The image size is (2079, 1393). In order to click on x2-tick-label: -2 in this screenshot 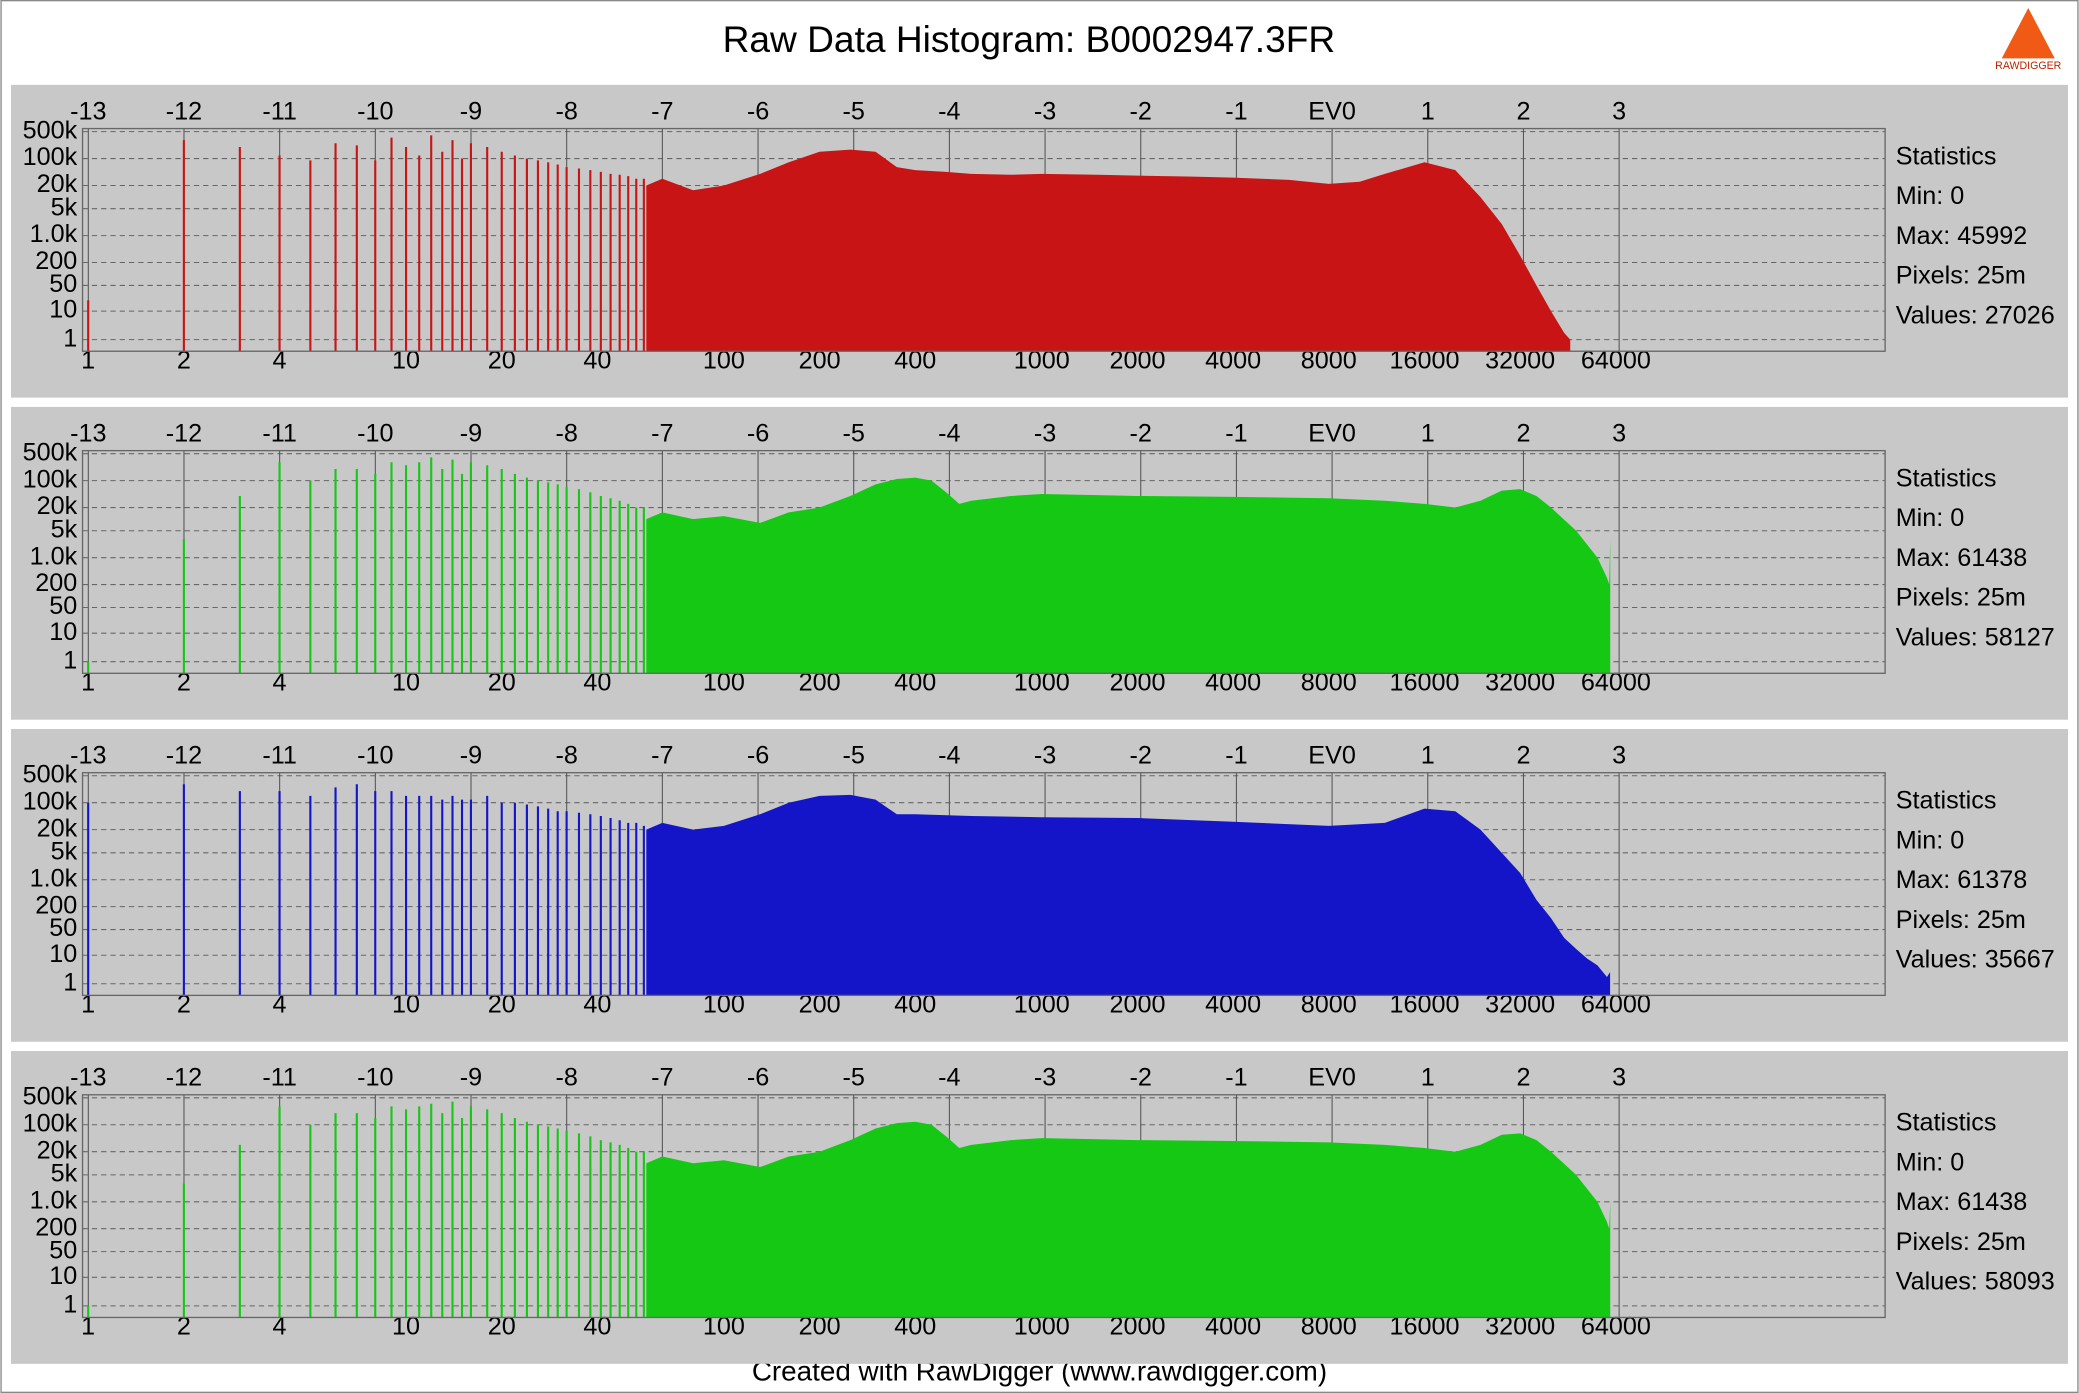, I will do `click(1141, 755)`.